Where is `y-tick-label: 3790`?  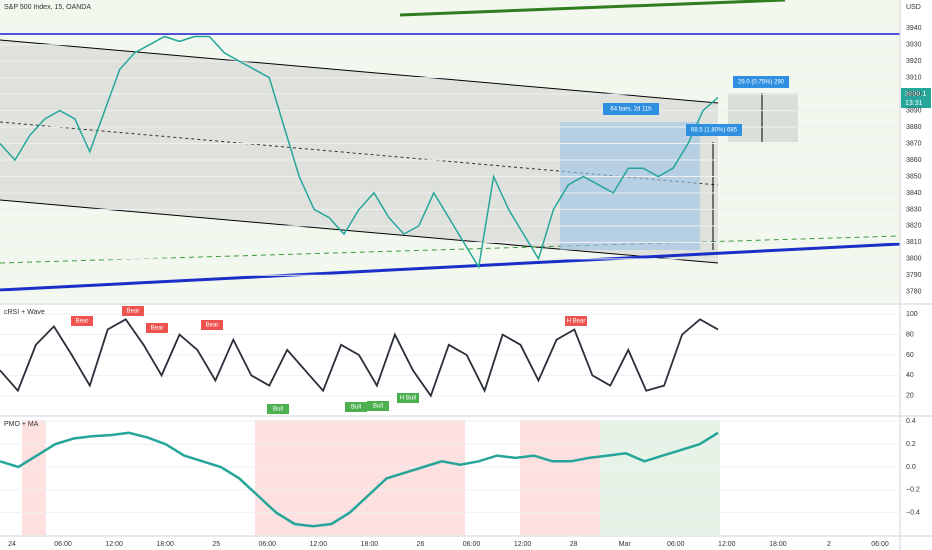 y-tick-label: 3790 is located at coordinates (914, 275).